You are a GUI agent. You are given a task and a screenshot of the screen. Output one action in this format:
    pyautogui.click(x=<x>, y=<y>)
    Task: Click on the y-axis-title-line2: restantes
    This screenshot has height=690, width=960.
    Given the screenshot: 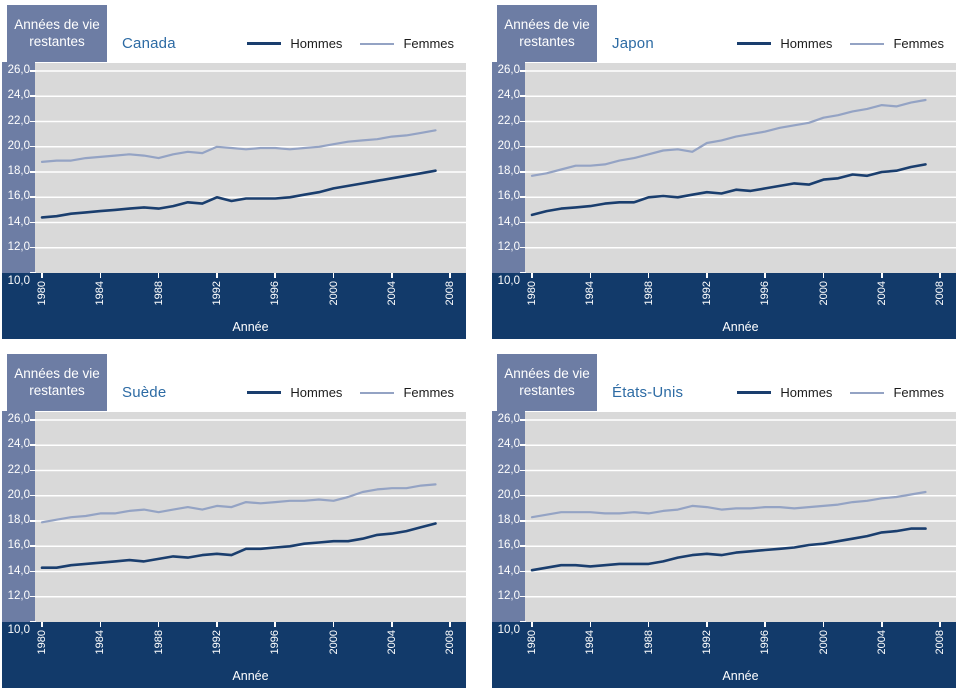 What is the action you would take?
    pyautogui.click(x=57, y=390)
    